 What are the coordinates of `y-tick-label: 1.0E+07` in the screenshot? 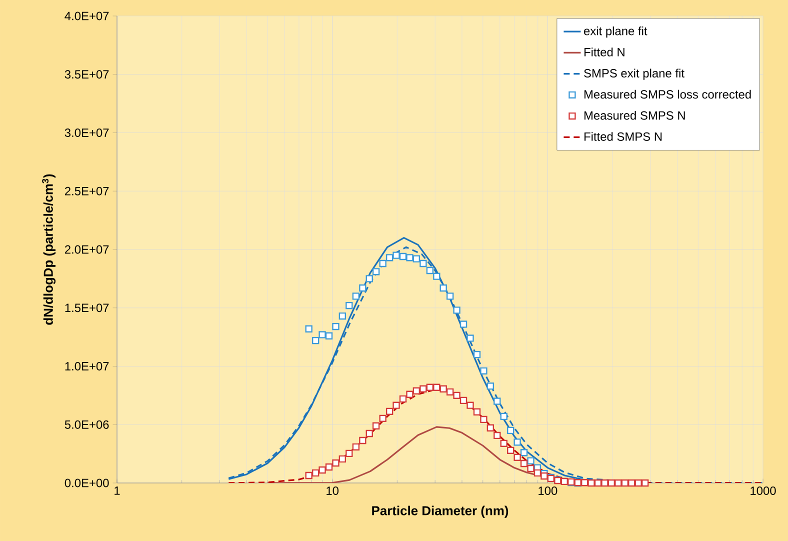 It's located at (87, 366).